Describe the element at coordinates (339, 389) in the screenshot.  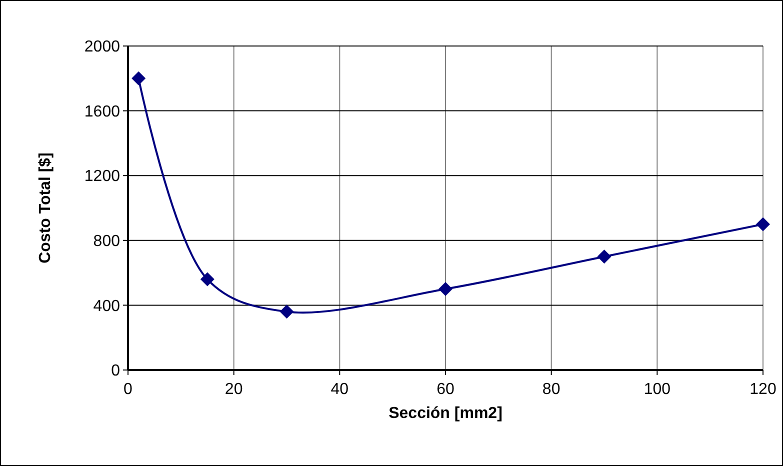
I see `x-tick-label: 40` at that location.